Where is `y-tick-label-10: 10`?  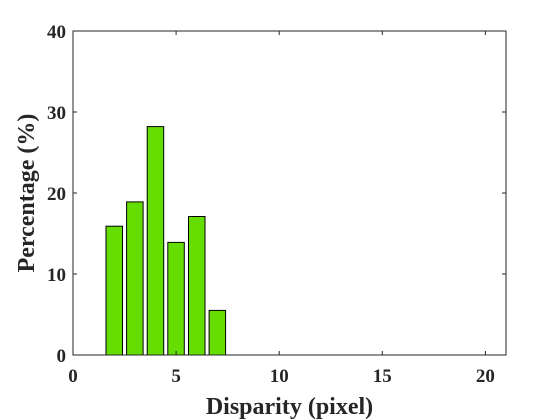
y-tick-label-10: 10 is located at coordinates (56, 275).